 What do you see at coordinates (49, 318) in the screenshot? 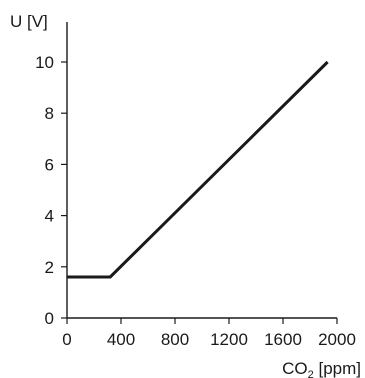
I see `y-tick-label: 0` at bounding box center [49, 318].